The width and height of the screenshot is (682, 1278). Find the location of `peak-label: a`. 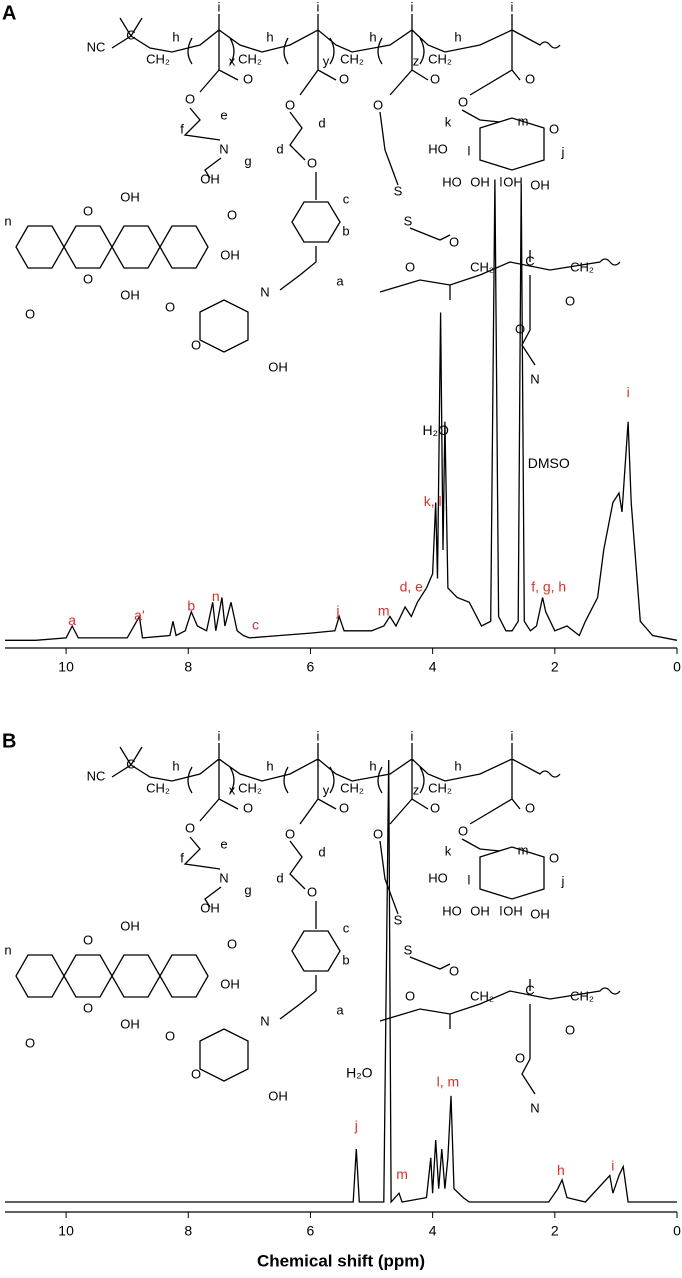

peak-label: a is located at coordinates (72, 620).